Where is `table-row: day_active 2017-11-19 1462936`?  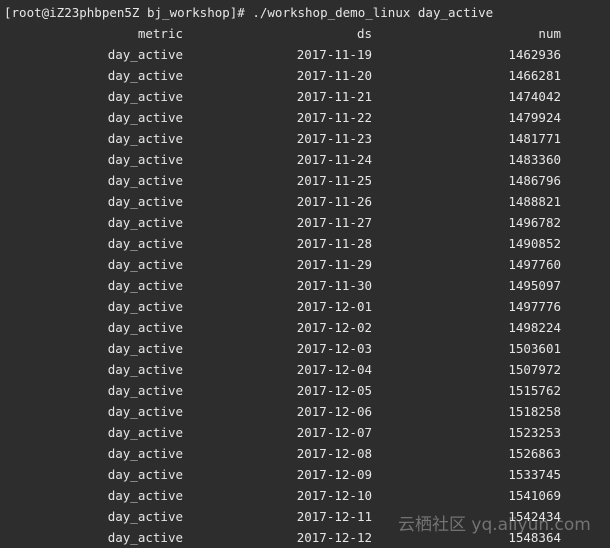 table-row: day_active 2017-11-19 1462936 is located at coordinates (305, 54).